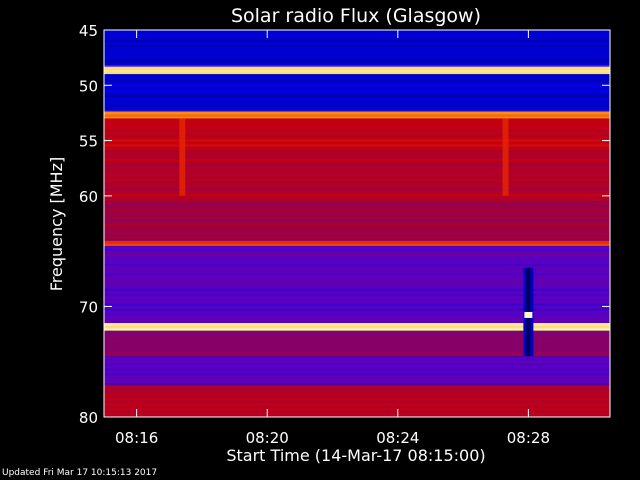 The height and width of the screenshot is (480, 640). I want to click on y-tick-label: 45, so click(88, 31).